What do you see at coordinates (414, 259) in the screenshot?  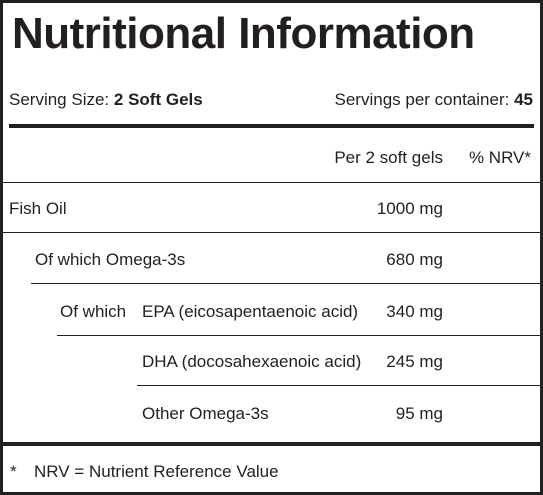 I see `row-amount-omega-3s: 680 mg` at bounding box center [414, 259].